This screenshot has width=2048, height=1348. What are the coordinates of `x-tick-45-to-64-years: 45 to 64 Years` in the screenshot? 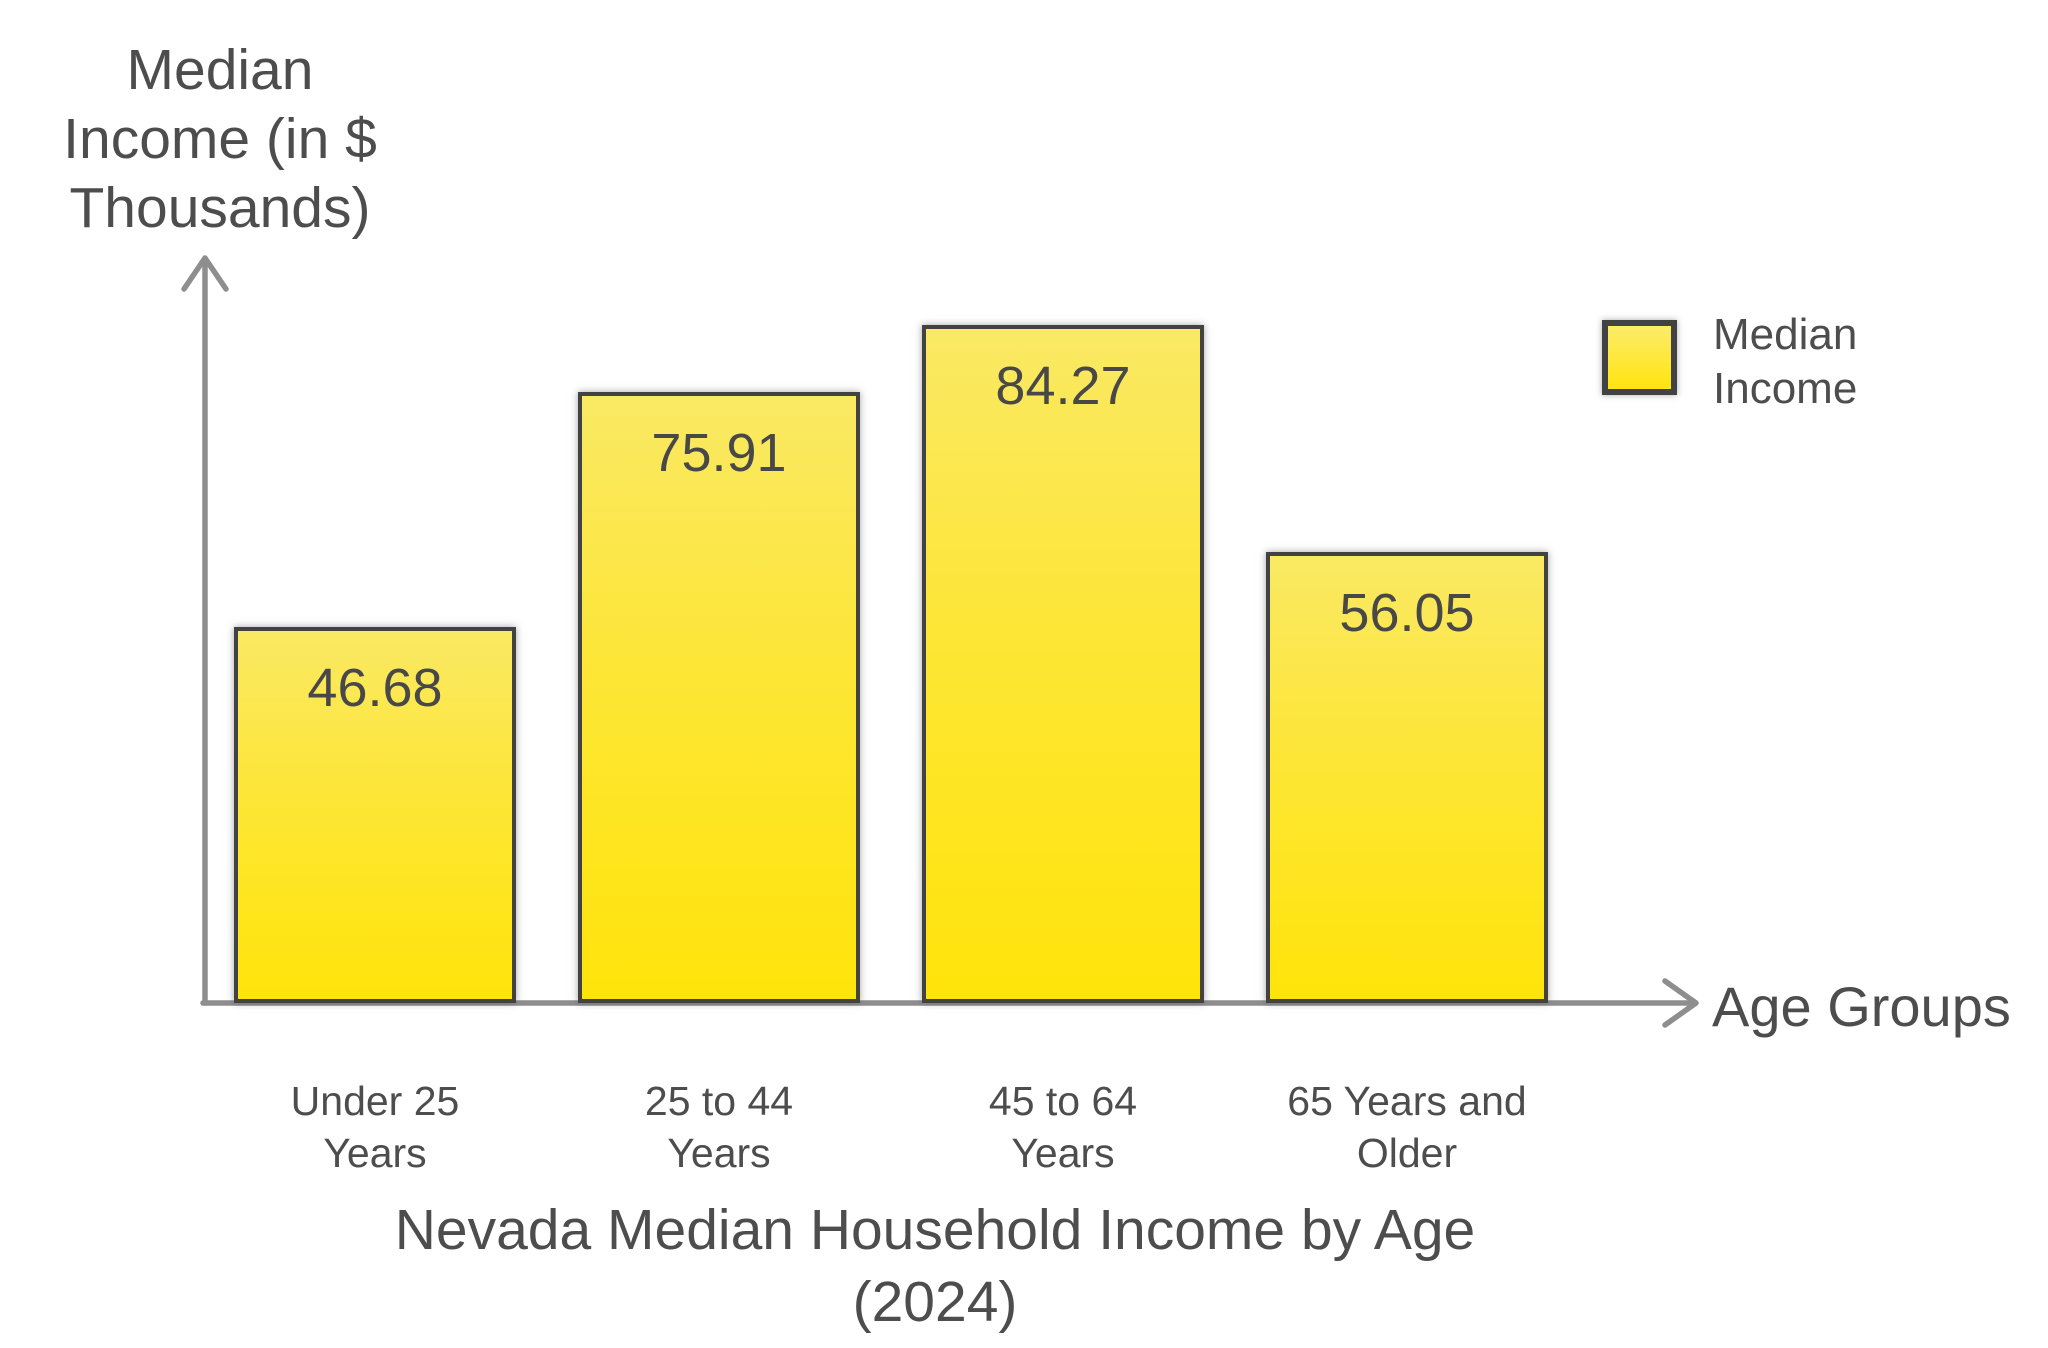 It's located at (1063, 1127).